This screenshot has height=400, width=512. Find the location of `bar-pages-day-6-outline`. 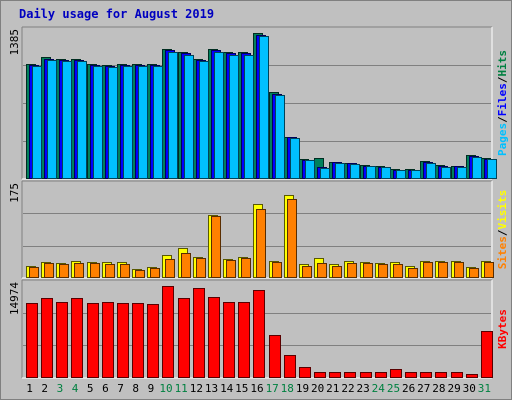

bar-pages-day-6-outline is located at coordinates (113, 123).